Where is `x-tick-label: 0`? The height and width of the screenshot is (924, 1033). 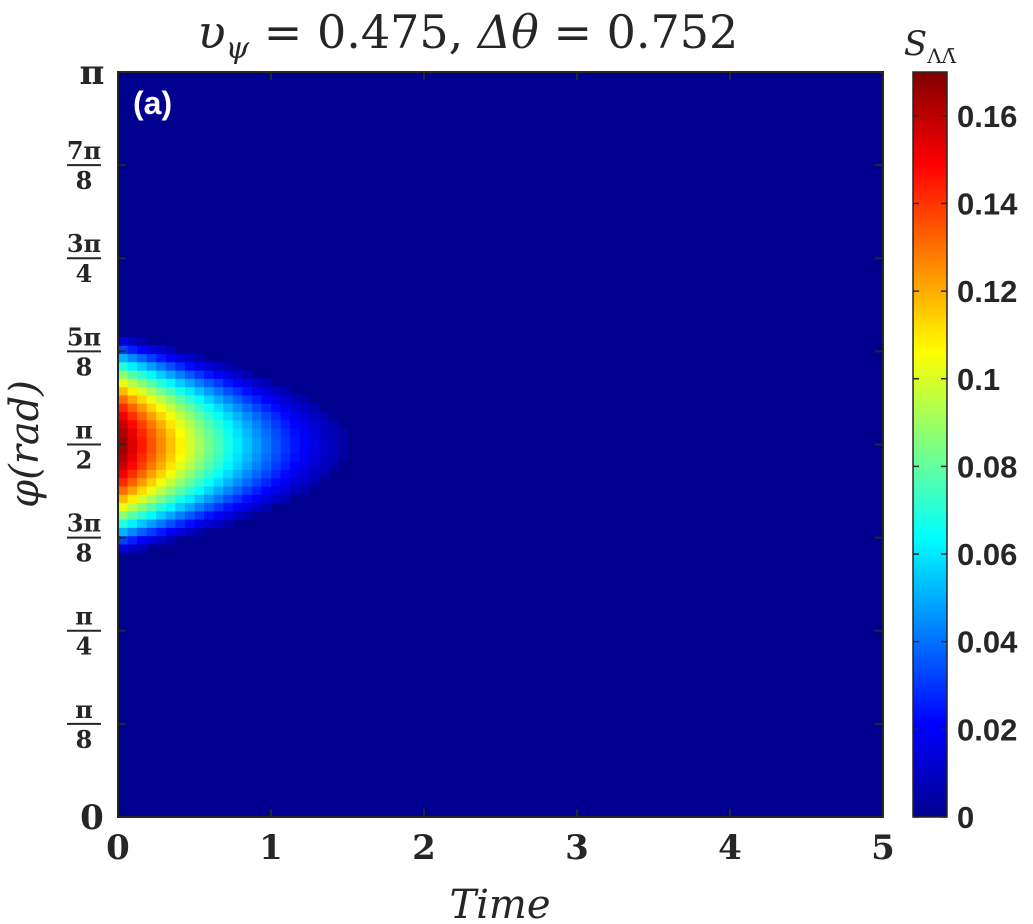 x-tick-label: 0 is located at coordinates (118, 848).